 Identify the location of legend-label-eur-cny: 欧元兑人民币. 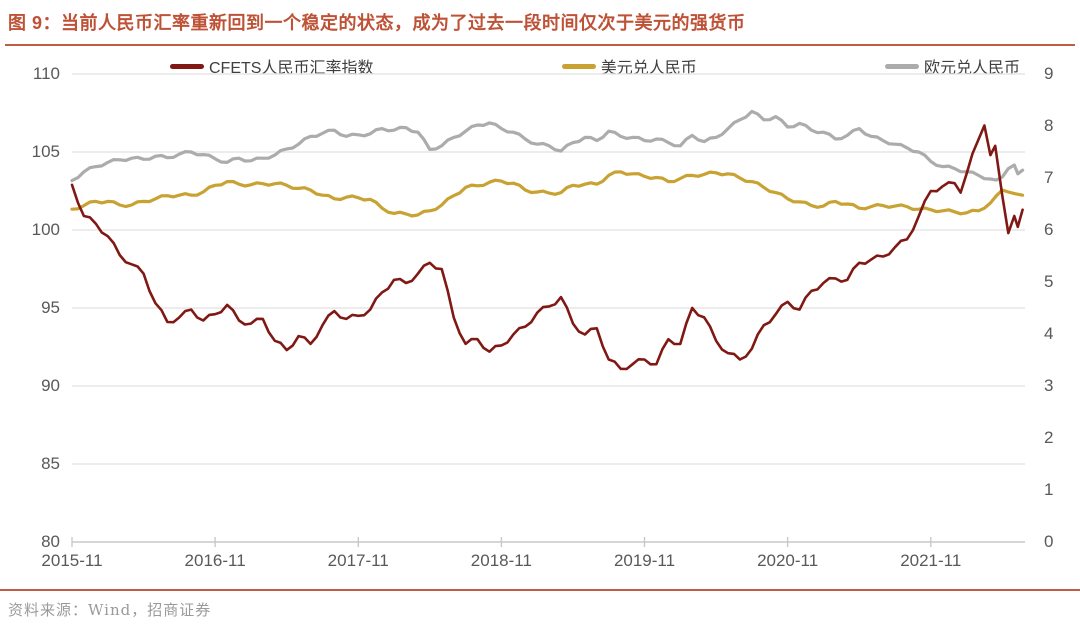
(971, 68).